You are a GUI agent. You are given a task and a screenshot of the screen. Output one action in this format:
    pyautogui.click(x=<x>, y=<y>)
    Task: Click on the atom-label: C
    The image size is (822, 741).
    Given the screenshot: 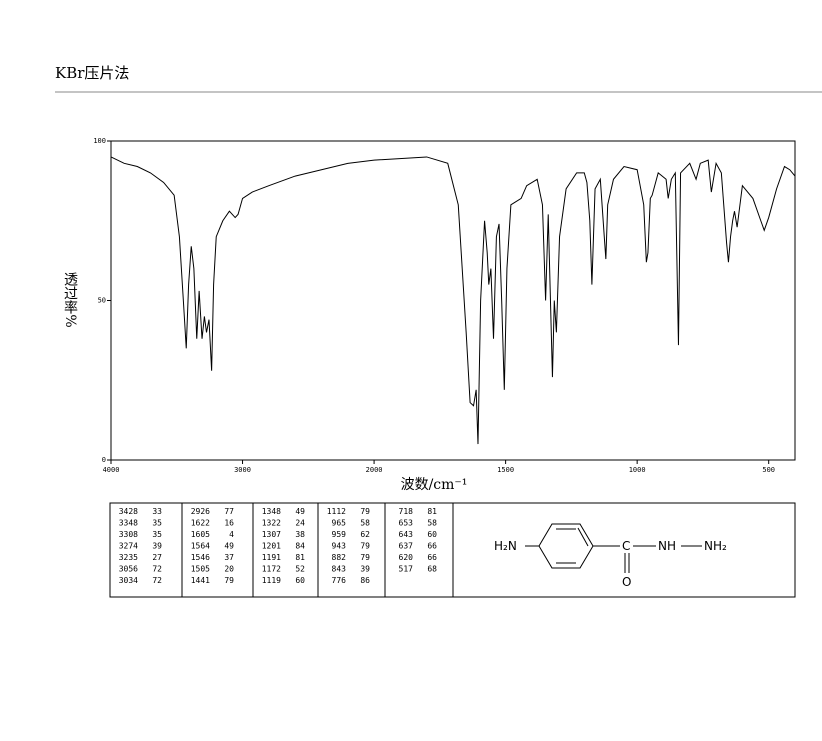 What is the action you would take?
    pyautogui.click(x=626, y=546)
    